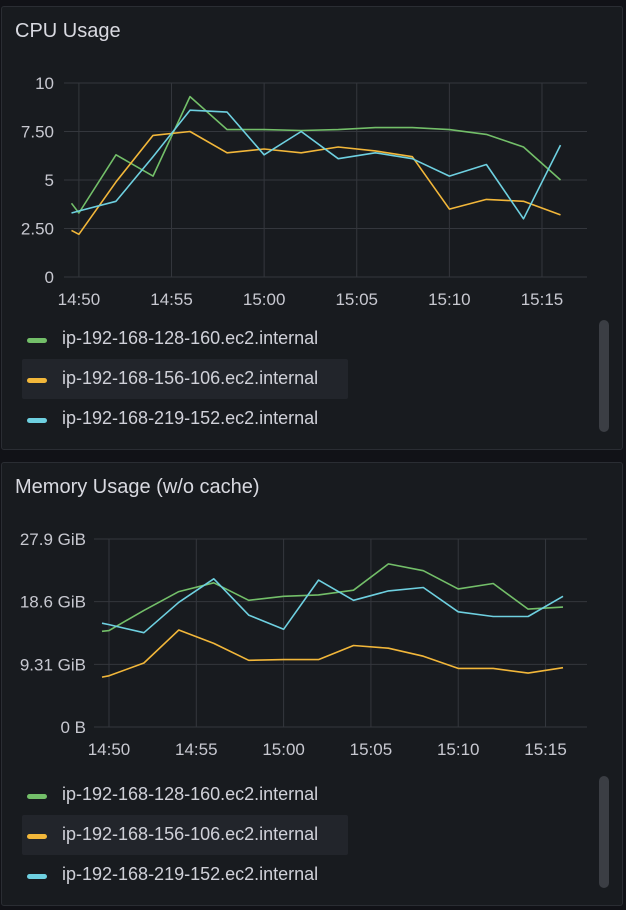 The width and height of the screenshot is (626, 910). Describe the element at coordinates (53, 539) in the screenshot. I see `y-tick-label: 27.9 GiB` at that location.